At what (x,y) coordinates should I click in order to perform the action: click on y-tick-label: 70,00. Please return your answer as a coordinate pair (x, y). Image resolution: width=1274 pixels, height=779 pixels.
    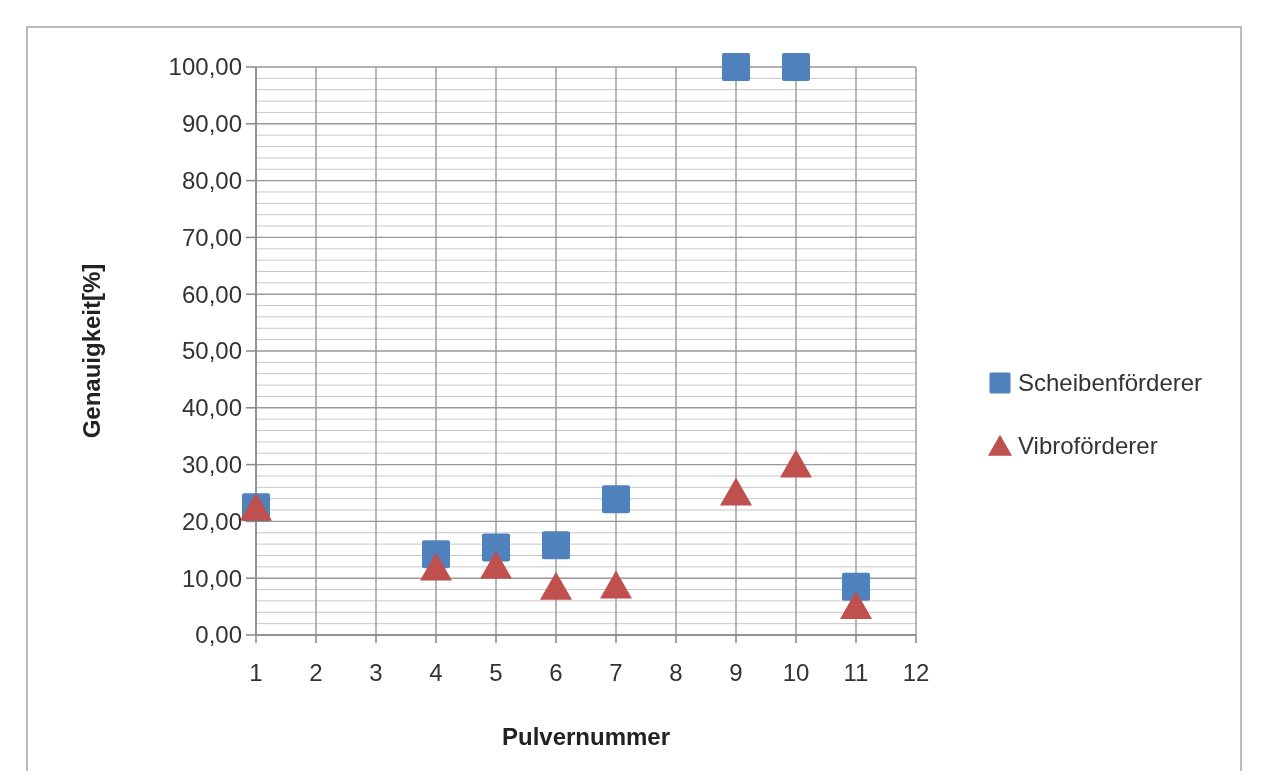
    Looking at the image, I should click on (211, 237).